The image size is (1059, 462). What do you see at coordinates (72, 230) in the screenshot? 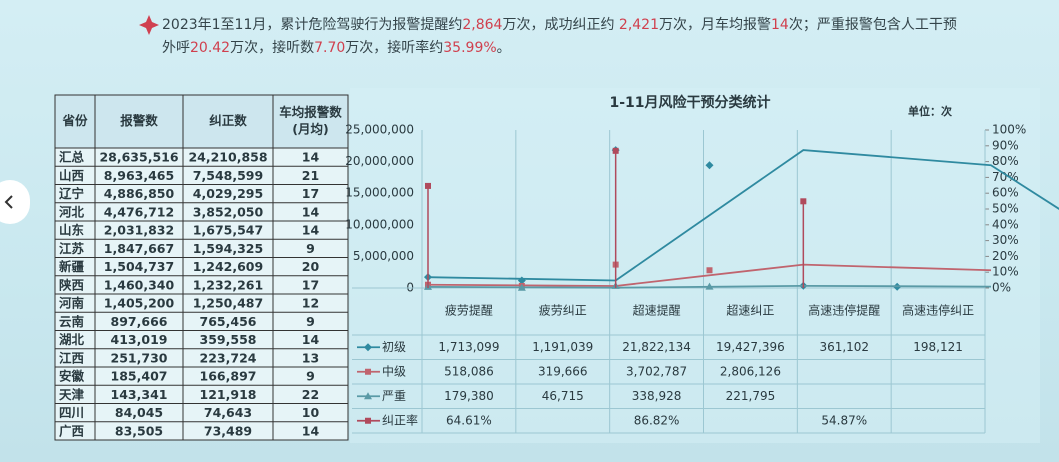
I see `table-cell: 山东` at bounding box center [72, 230].